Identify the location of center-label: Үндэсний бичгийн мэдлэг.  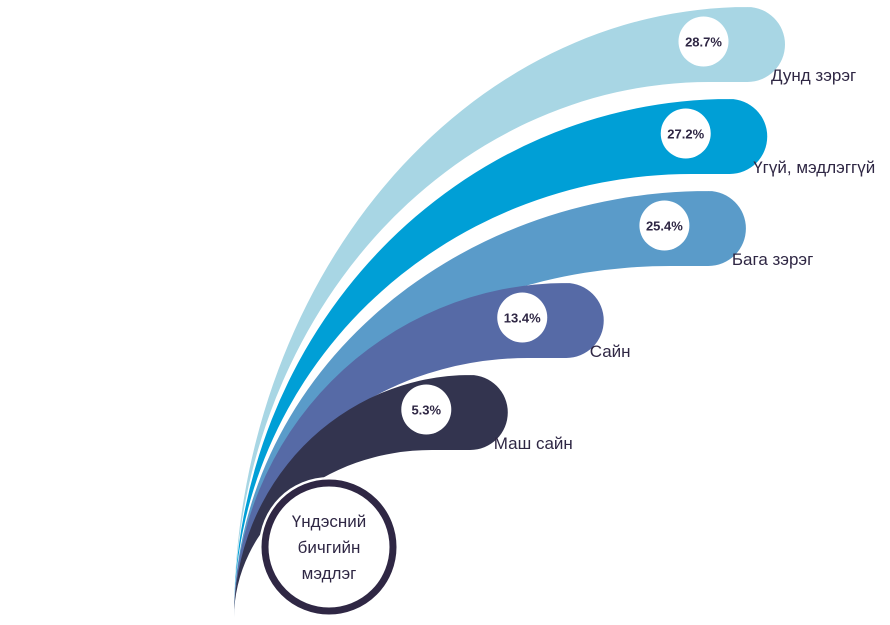
(329, 547).